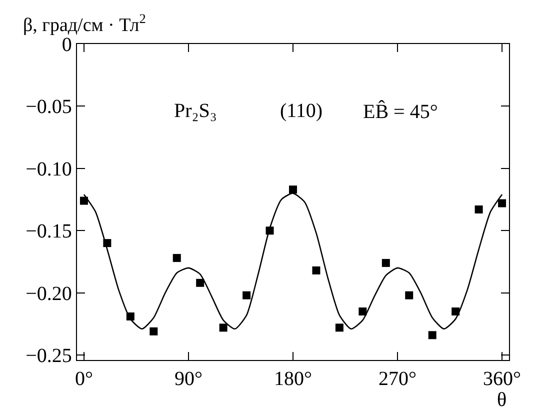  Describe the element at coordinates (188, 379) in the screenshot. I see `x-tick-label: 90°` at that location.